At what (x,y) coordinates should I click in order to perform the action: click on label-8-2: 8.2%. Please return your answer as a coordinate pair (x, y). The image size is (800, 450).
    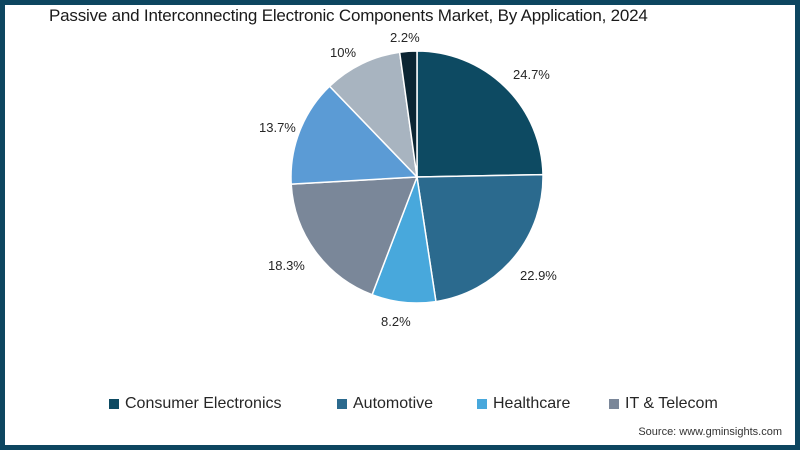
    Looking at the image, I should click on (396, 321).